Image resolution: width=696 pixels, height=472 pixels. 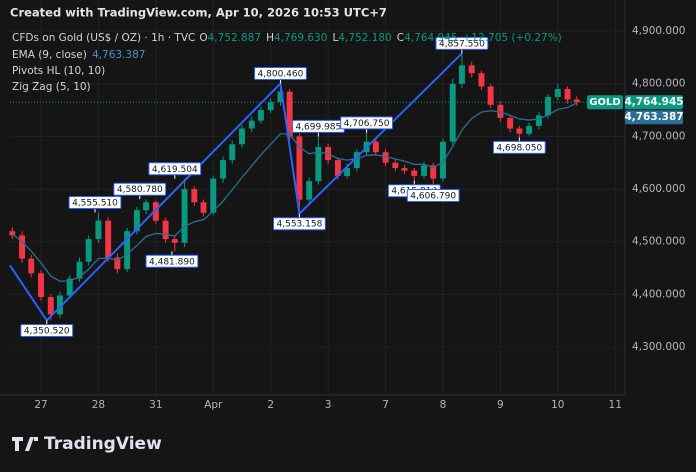 What do you see at coordinates (462, 44) in the screenshot?
I see `pivot-label: 4,857.550` at bounding box center [462, 44].